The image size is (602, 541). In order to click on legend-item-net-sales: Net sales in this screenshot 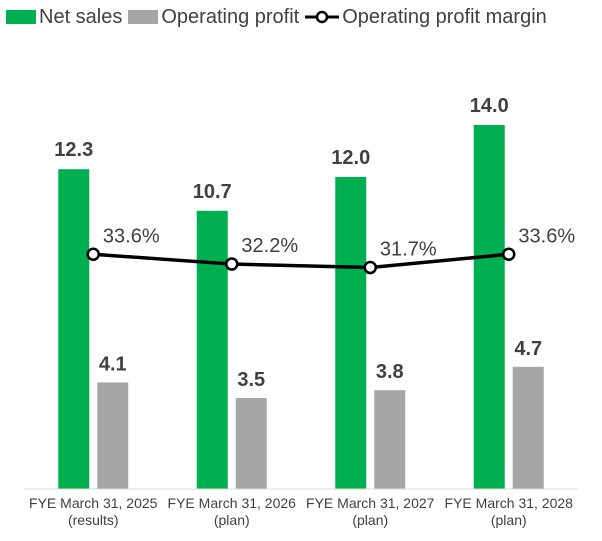, I will do `click(64, 17)`.